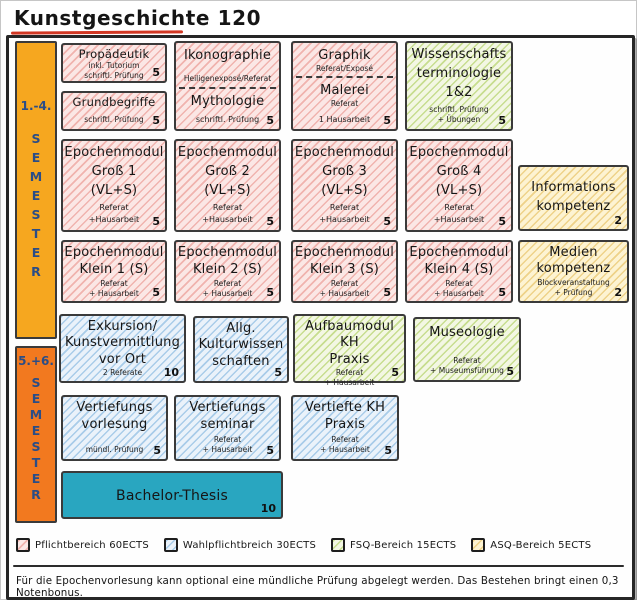 The height and width of the screenshot is (600, 637). Describe the element at coordinates (36, 106) in the screenshot. I see `semester-range-label: 1.-4.` at that location.